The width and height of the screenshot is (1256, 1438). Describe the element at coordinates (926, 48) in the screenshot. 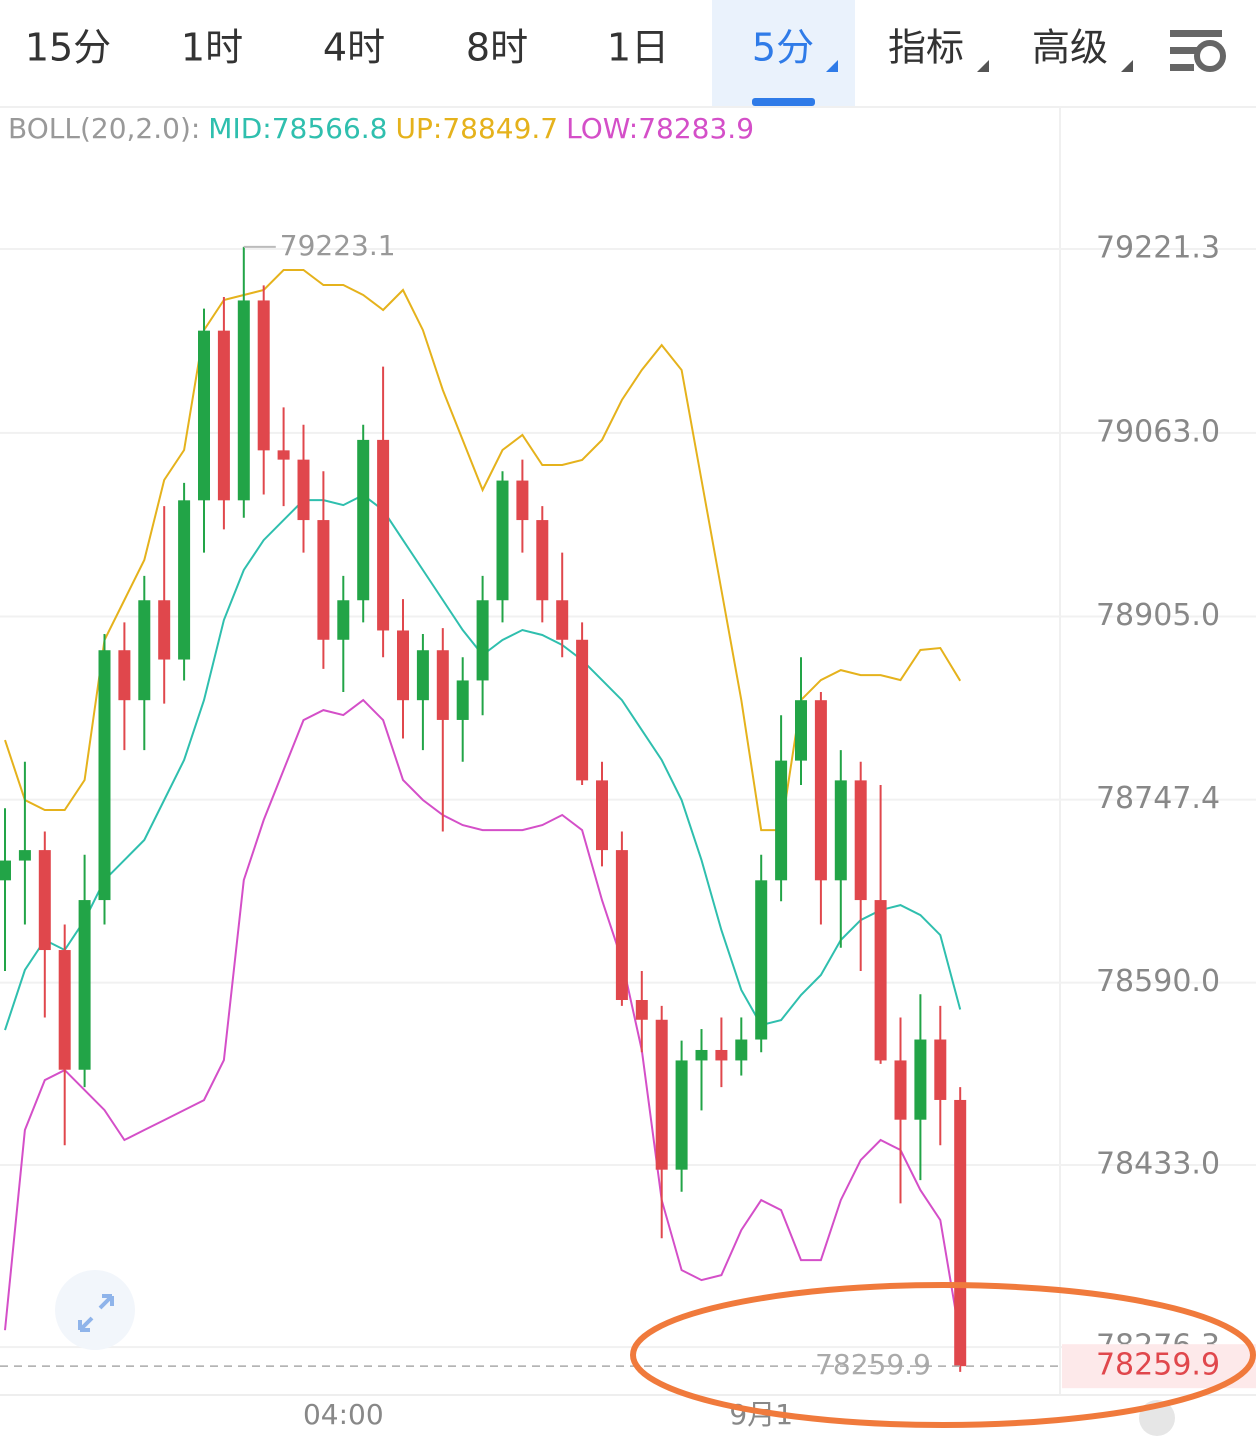

I see `tab: 指标` at that location.